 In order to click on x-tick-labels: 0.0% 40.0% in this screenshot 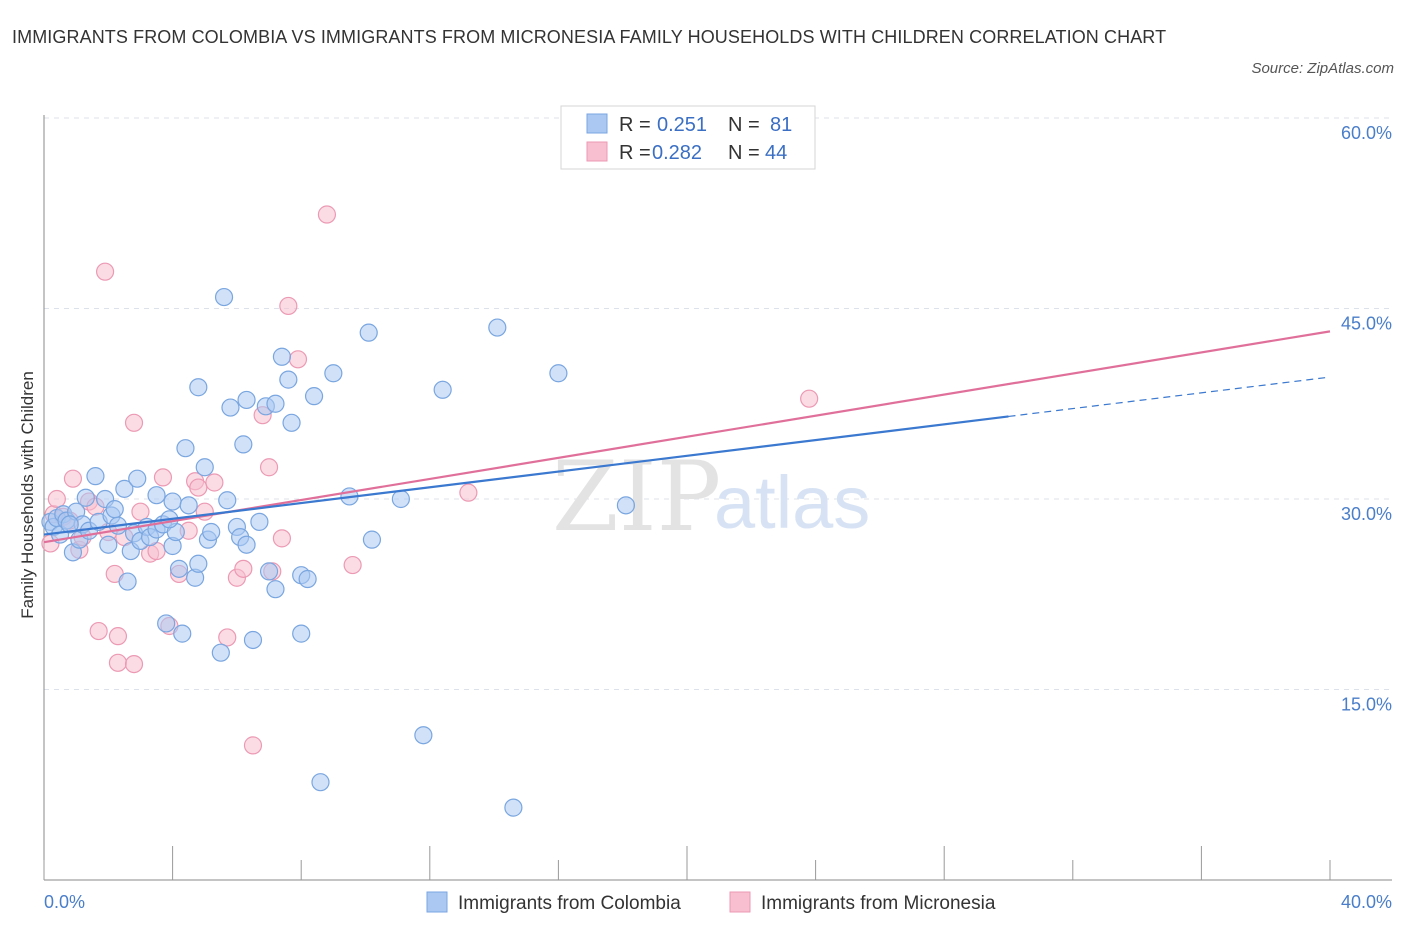, I will do `click(718, 902)`.